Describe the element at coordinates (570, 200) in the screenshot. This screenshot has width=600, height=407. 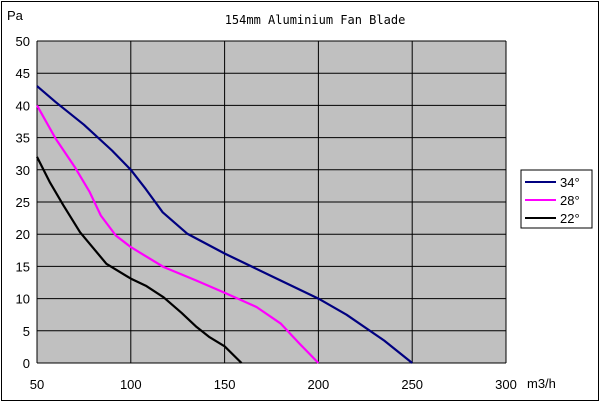
I see `legend-label: 28°` at that location.